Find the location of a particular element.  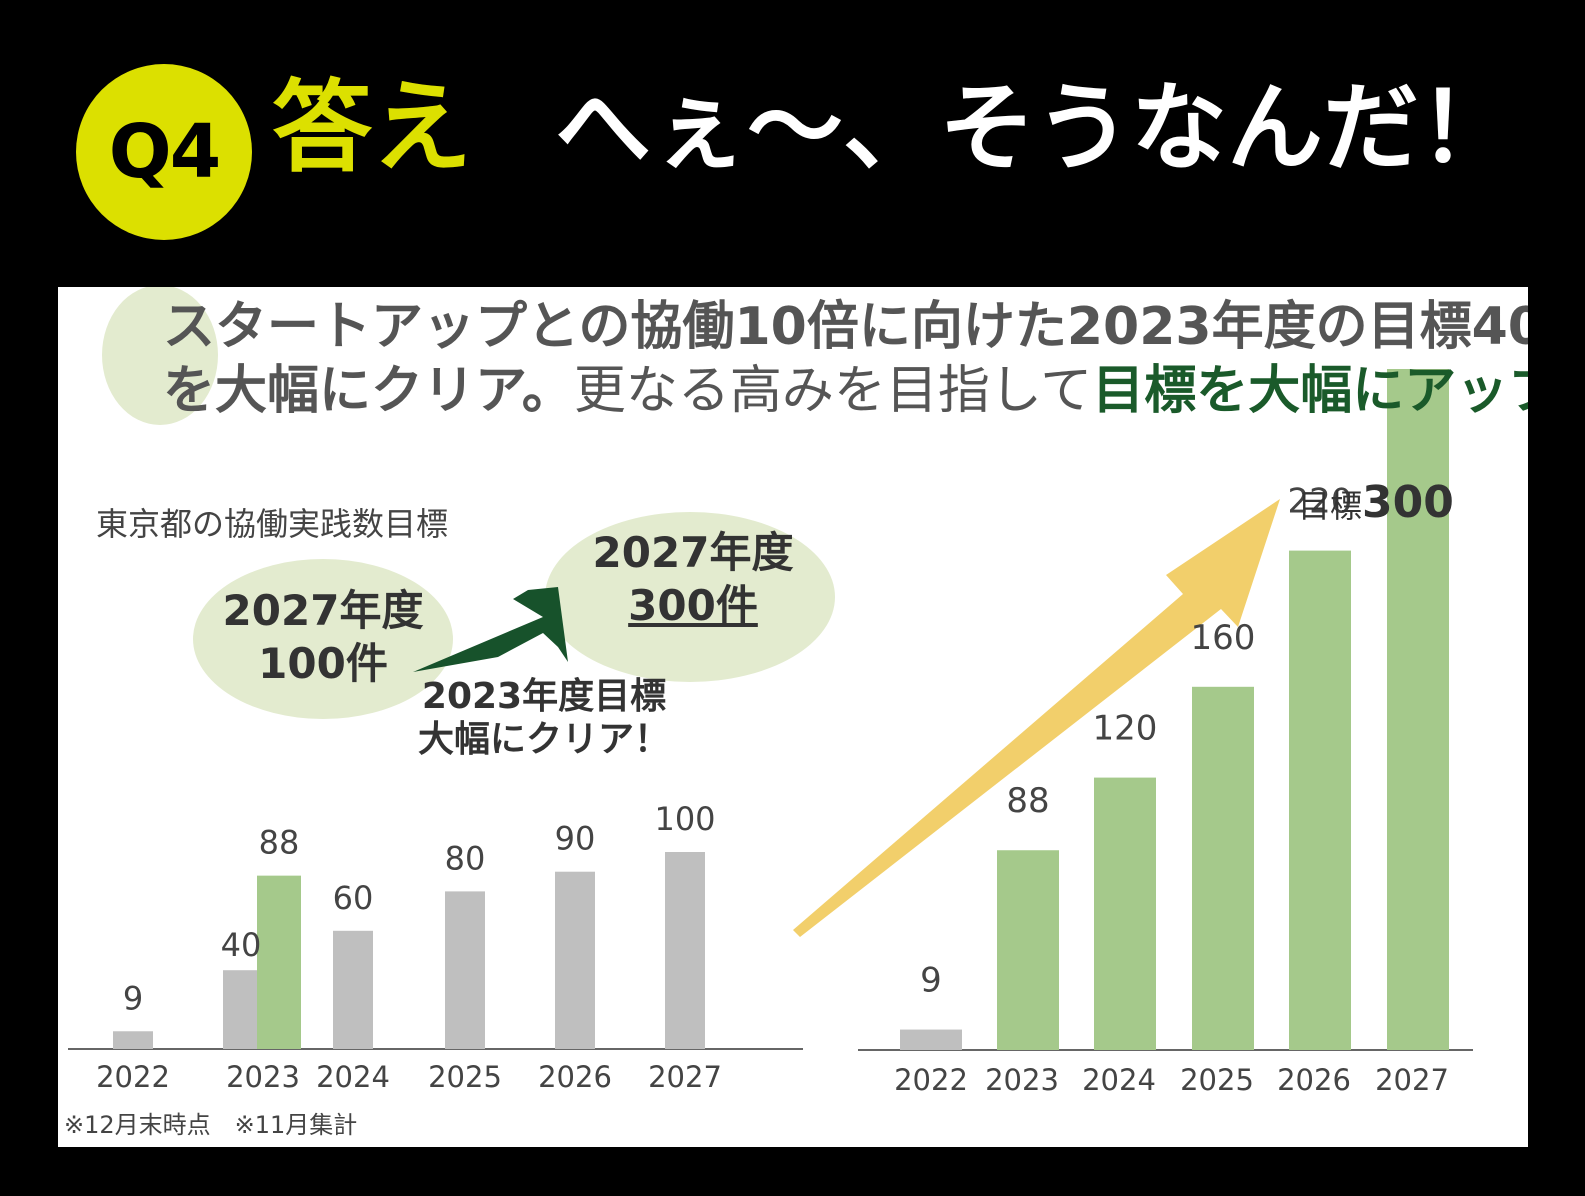

right-data-label-2024: 120 is located at coordinates (1125, 729).